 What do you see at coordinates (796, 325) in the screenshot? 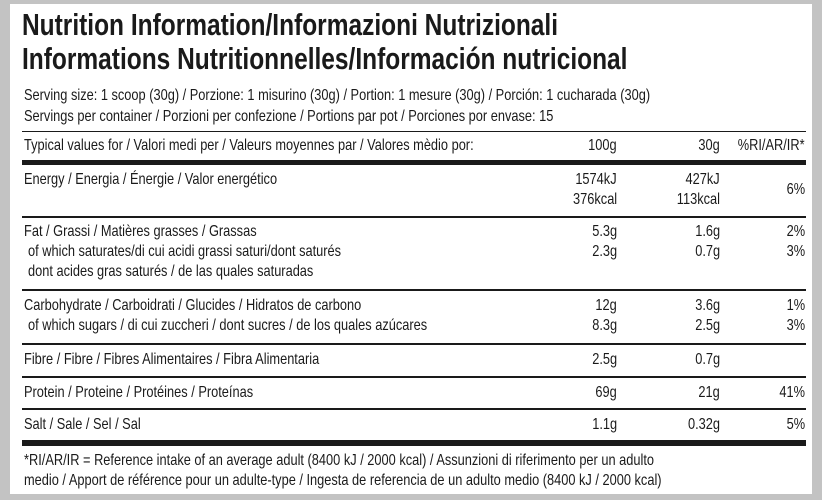
I see `row-sugars-ri: 3%` at bounding box center [796, 325].